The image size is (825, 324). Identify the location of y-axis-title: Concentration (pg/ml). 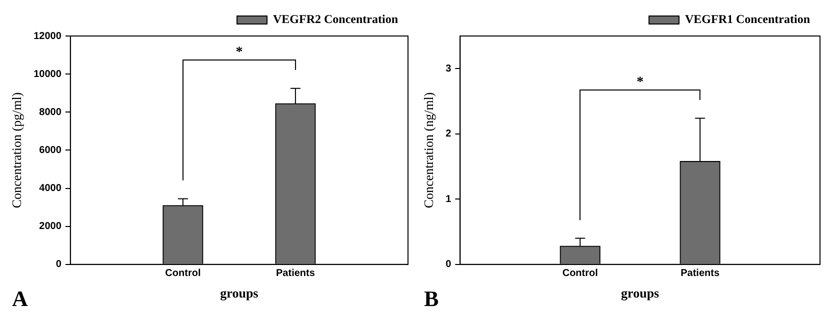
(16, 150).